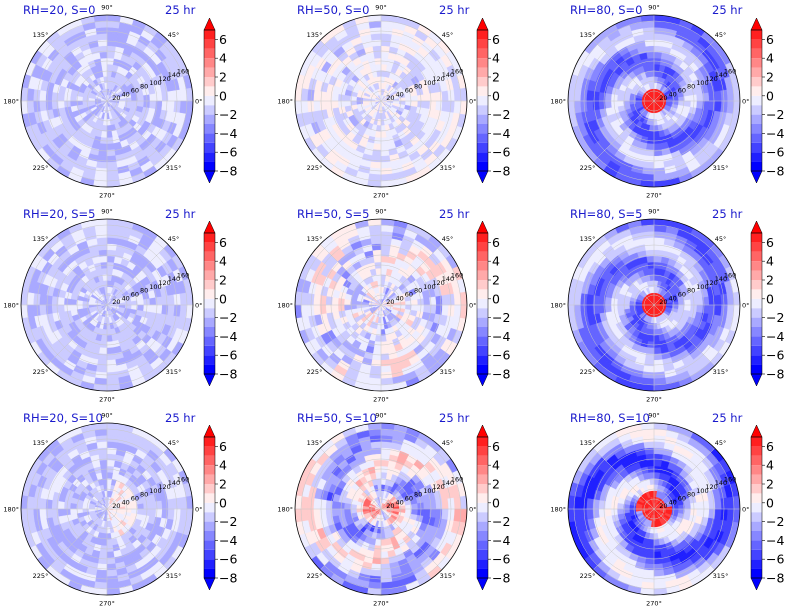 The height and width of the screenshot is (612, 787). I want to click on panel-title: RH=20, S=10, so click(63, 418).